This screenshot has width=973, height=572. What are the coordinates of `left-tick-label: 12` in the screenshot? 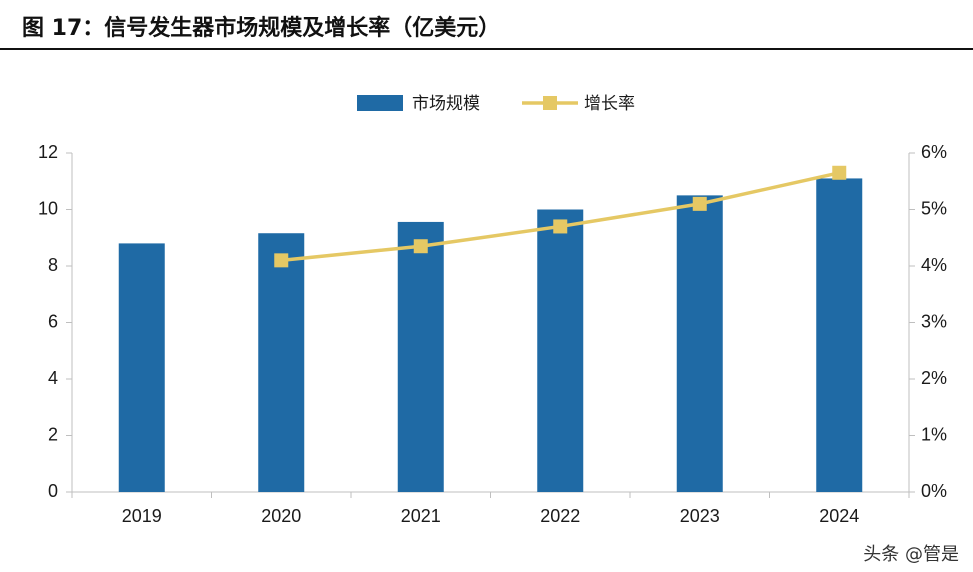 It's located at (48, 152).